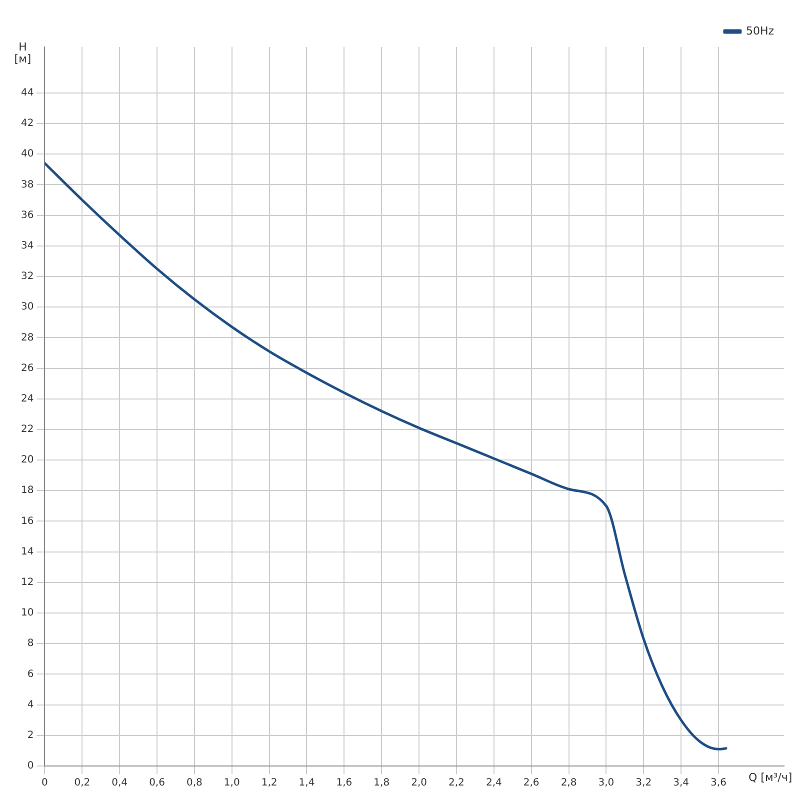  Describe the element at coordinates (45, 783) in the screenshot. I see `x-tick-label: 0` at that location.